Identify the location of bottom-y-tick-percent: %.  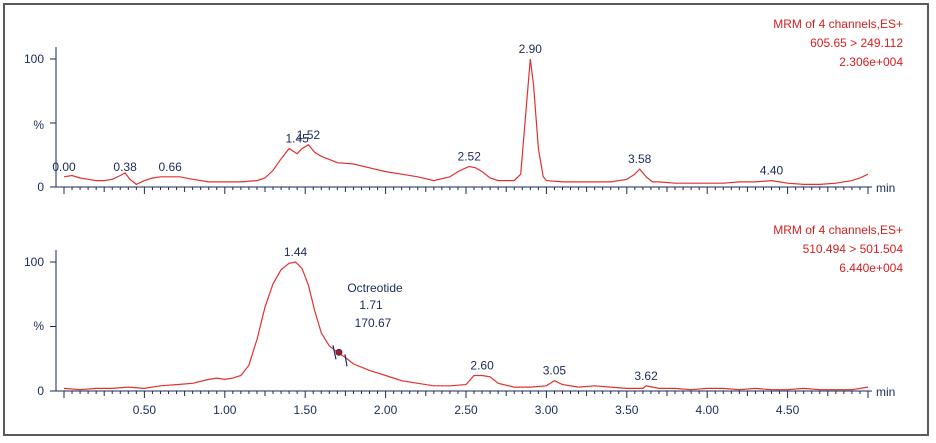
(38, 326).